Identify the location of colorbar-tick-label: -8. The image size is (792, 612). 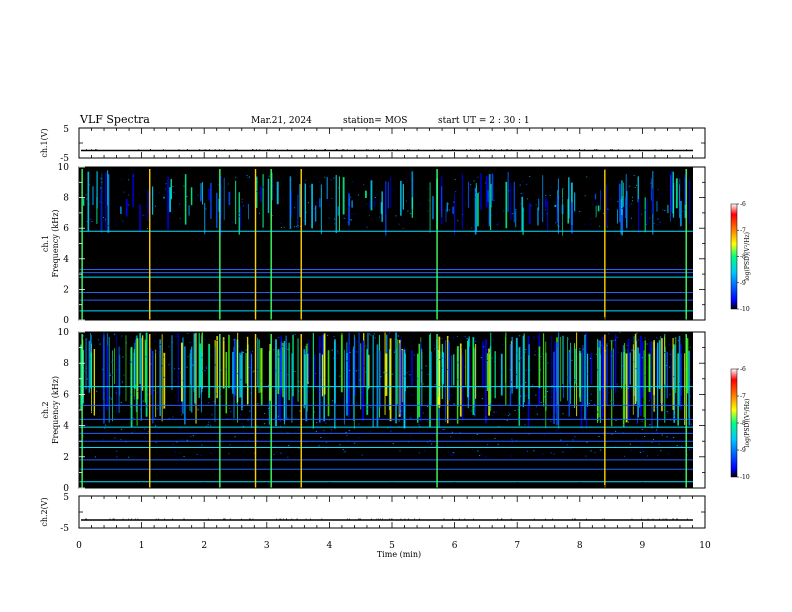
(743, 423).